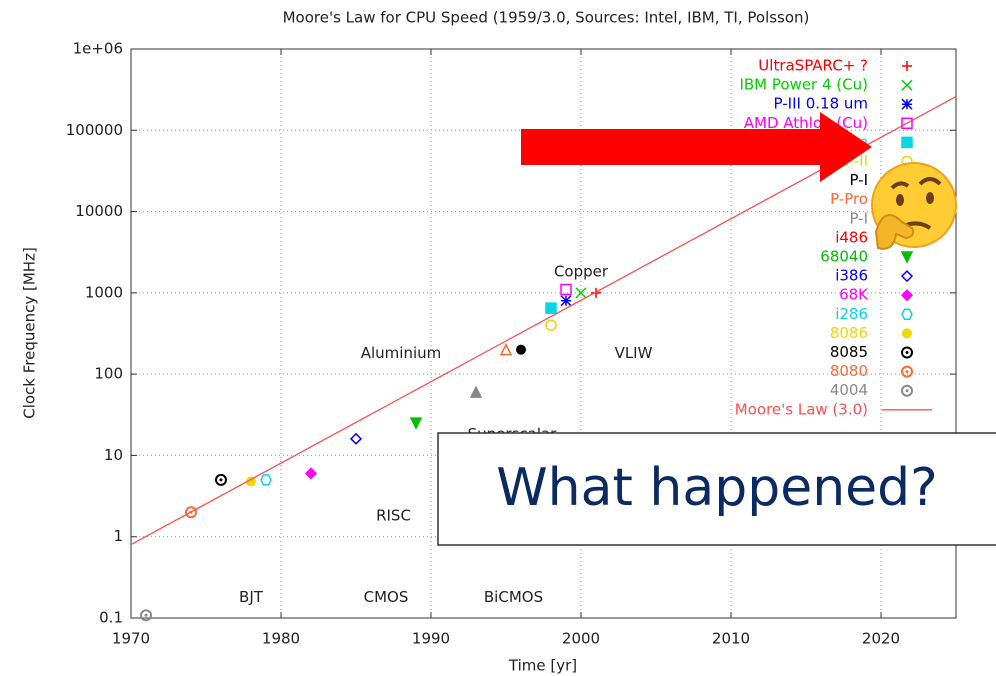 This screenshot has width=996, height=676. What do you see at coordinates (131, 639) in the screenshot?
I see `x-tick-label: 1970` at bounding box center [131, 639].